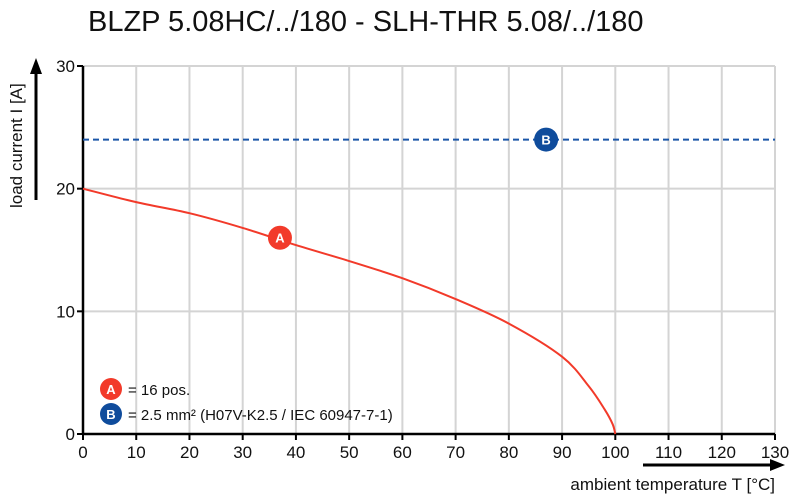  What do you see at coordinates (295, 452) in the screenshot?
I see `x-tick-label: 40` at bounding box center [295, 452].